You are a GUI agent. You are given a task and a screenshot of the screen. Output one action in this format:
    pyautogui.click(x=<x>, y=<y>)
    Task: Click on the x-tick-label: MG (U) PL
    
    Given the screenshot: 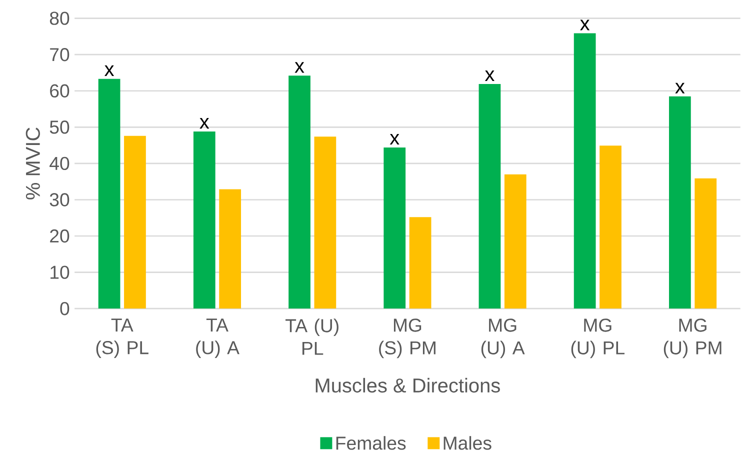 What is the action you would take?
    pyautogui.click(x=597, y=338)
    